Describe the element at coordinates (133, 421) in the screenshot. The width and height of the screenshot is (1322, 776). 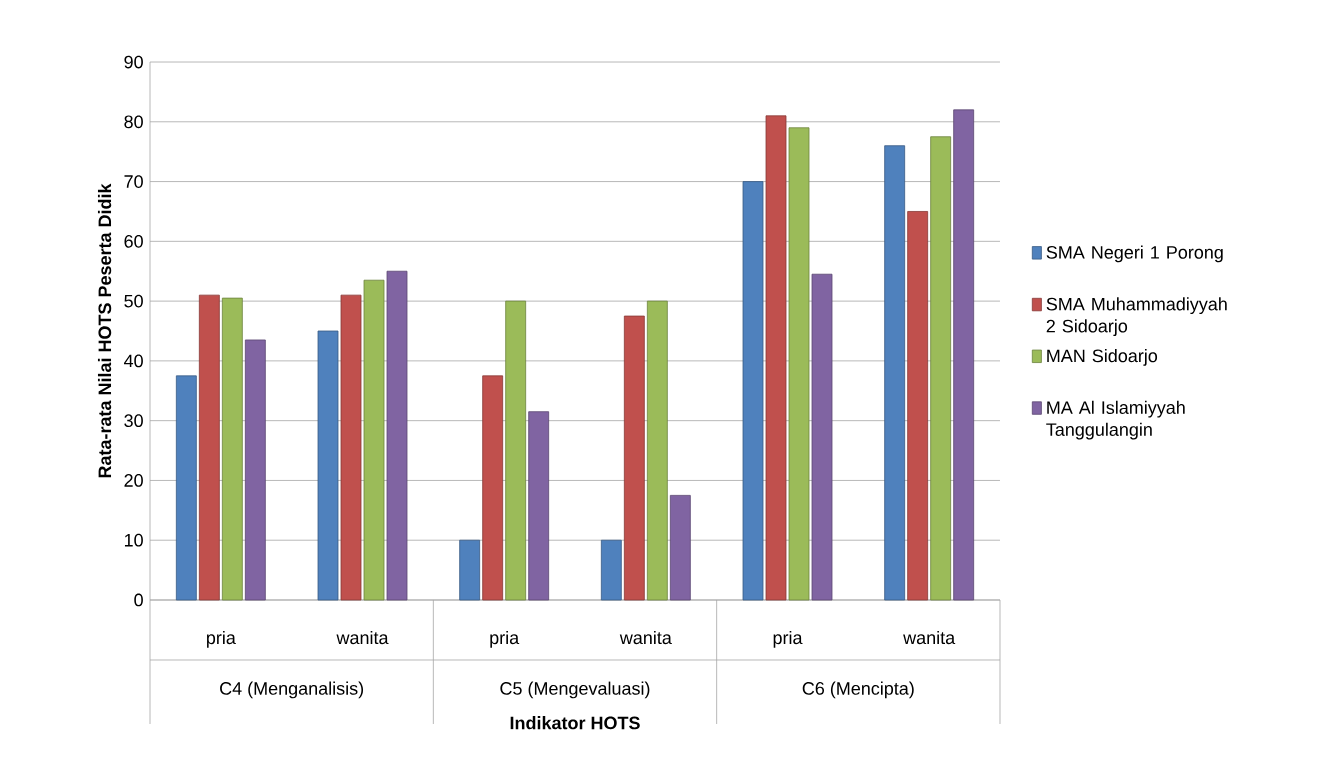
I see `y-tick-label: 30` at that location.